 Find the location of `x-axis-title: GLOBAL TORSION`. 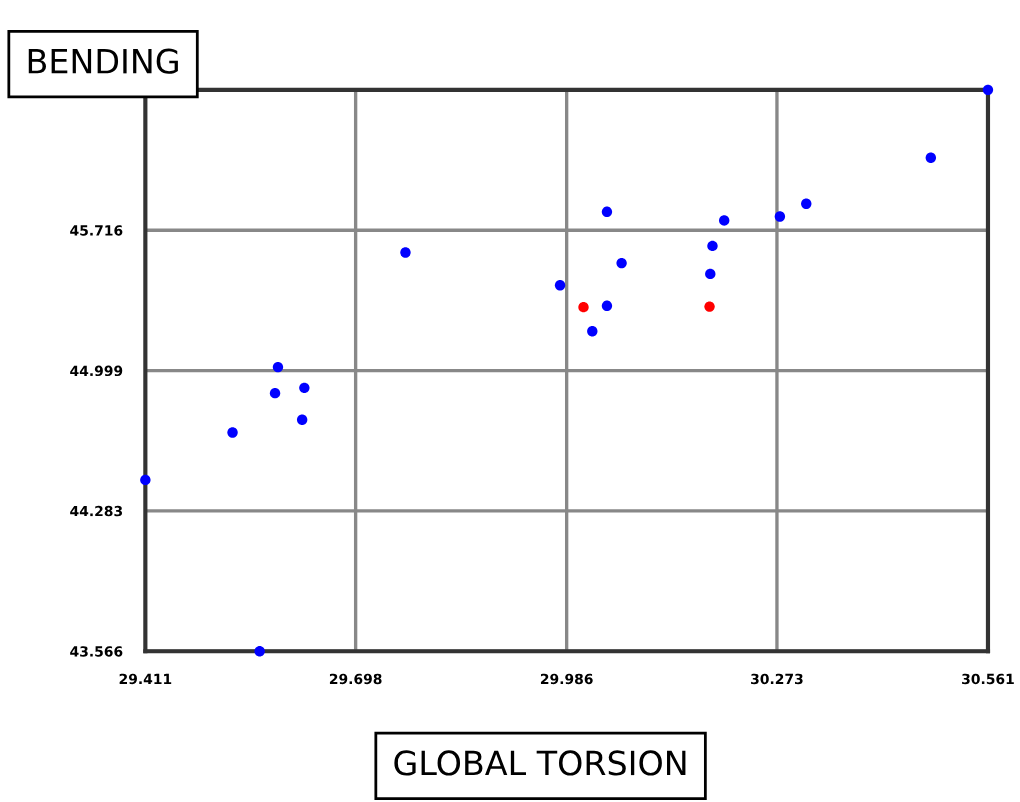

x-axis-title: GLOBAL TORSION is located at coordinates (540, 763).